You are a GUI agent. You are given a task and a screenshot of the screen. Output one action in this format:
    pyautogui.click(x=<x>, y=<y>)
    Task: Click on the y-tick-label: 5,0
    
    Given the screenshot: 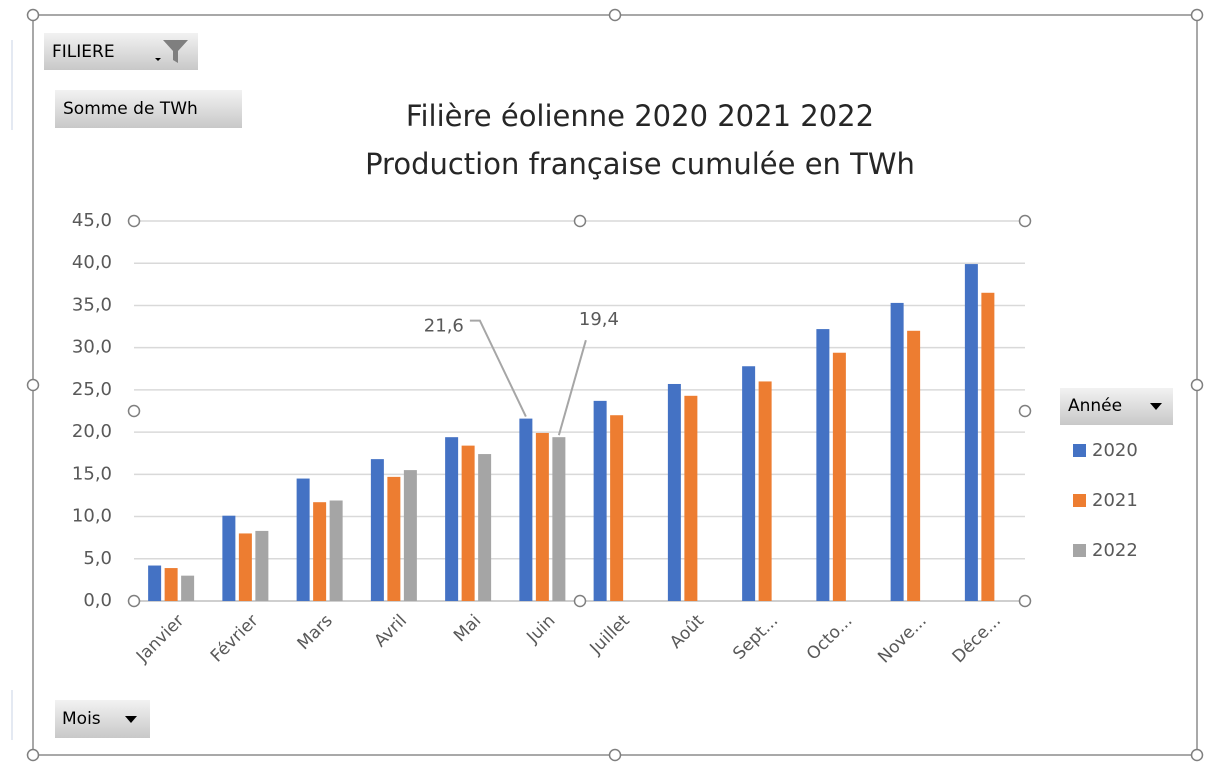 What is the action you would take?
    pyautogui.click(x=97, y=558)
    